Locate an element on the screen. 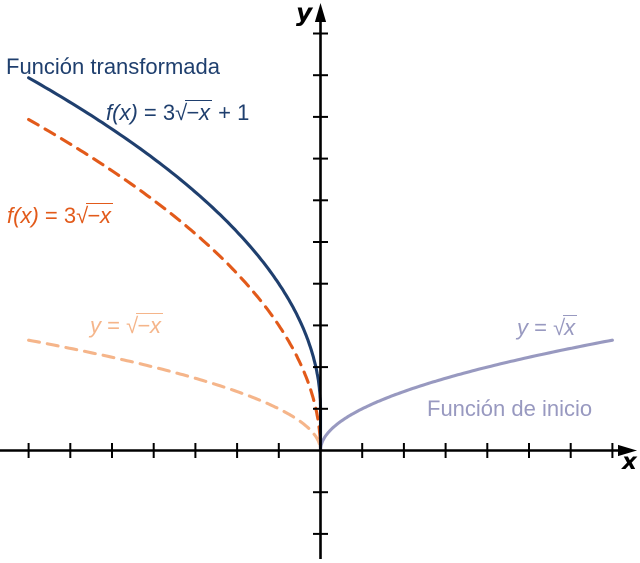 The height and width of the screenshot is (563, 640). x-axis-arrow is located at coordinates (627, 450).